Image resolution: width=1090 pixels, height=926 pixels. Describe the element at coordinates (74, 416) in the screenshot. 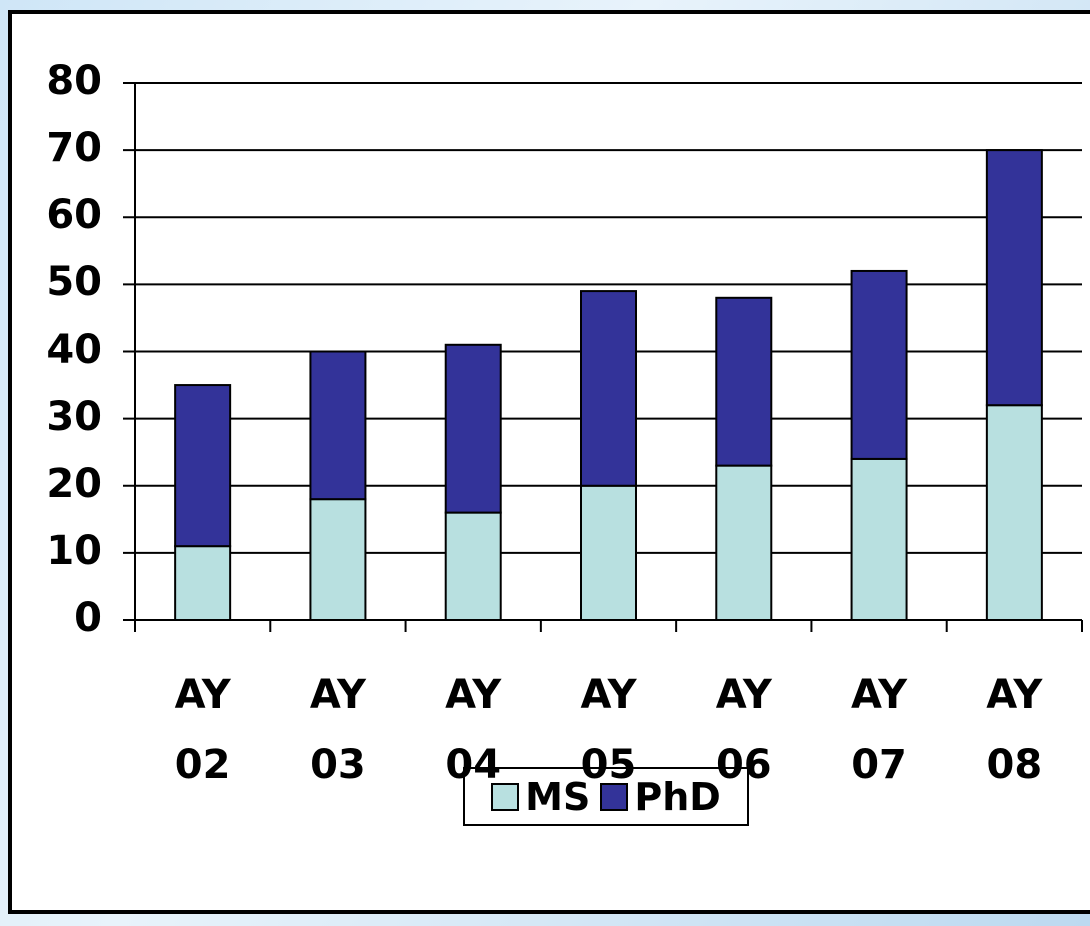

I see `y-tick-label: 30` at that location.